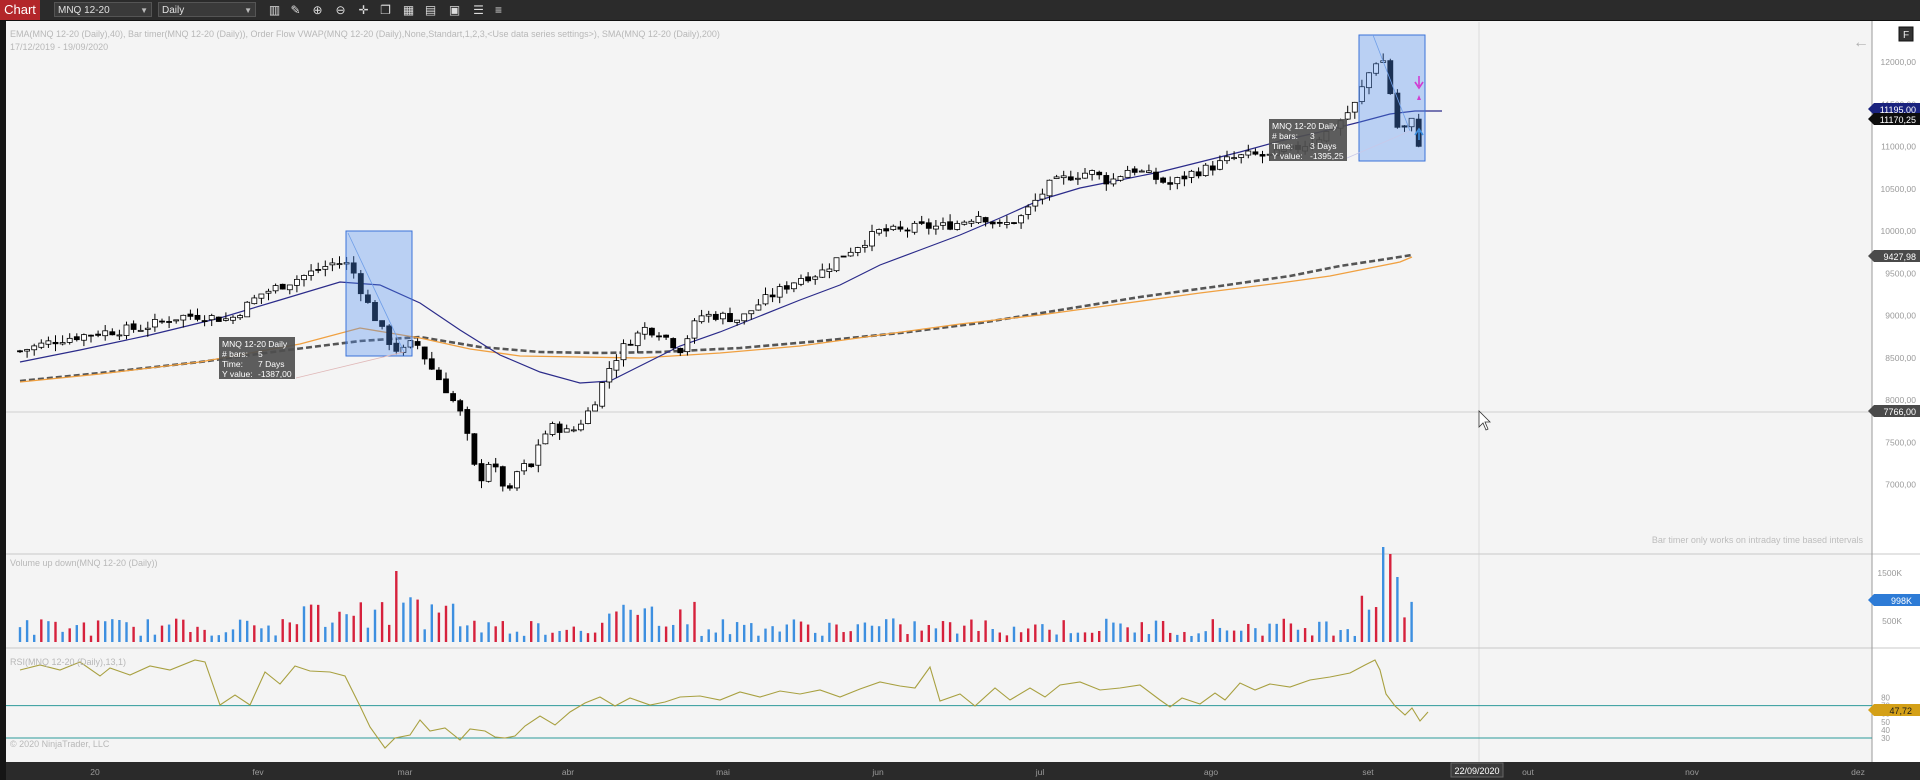 Image resolution: width=1920 pixels, height=780 pixels. Describe the element at coordinates (1885, 722) in the screenshot. I see `rsi-tick-label: 50` at that location.